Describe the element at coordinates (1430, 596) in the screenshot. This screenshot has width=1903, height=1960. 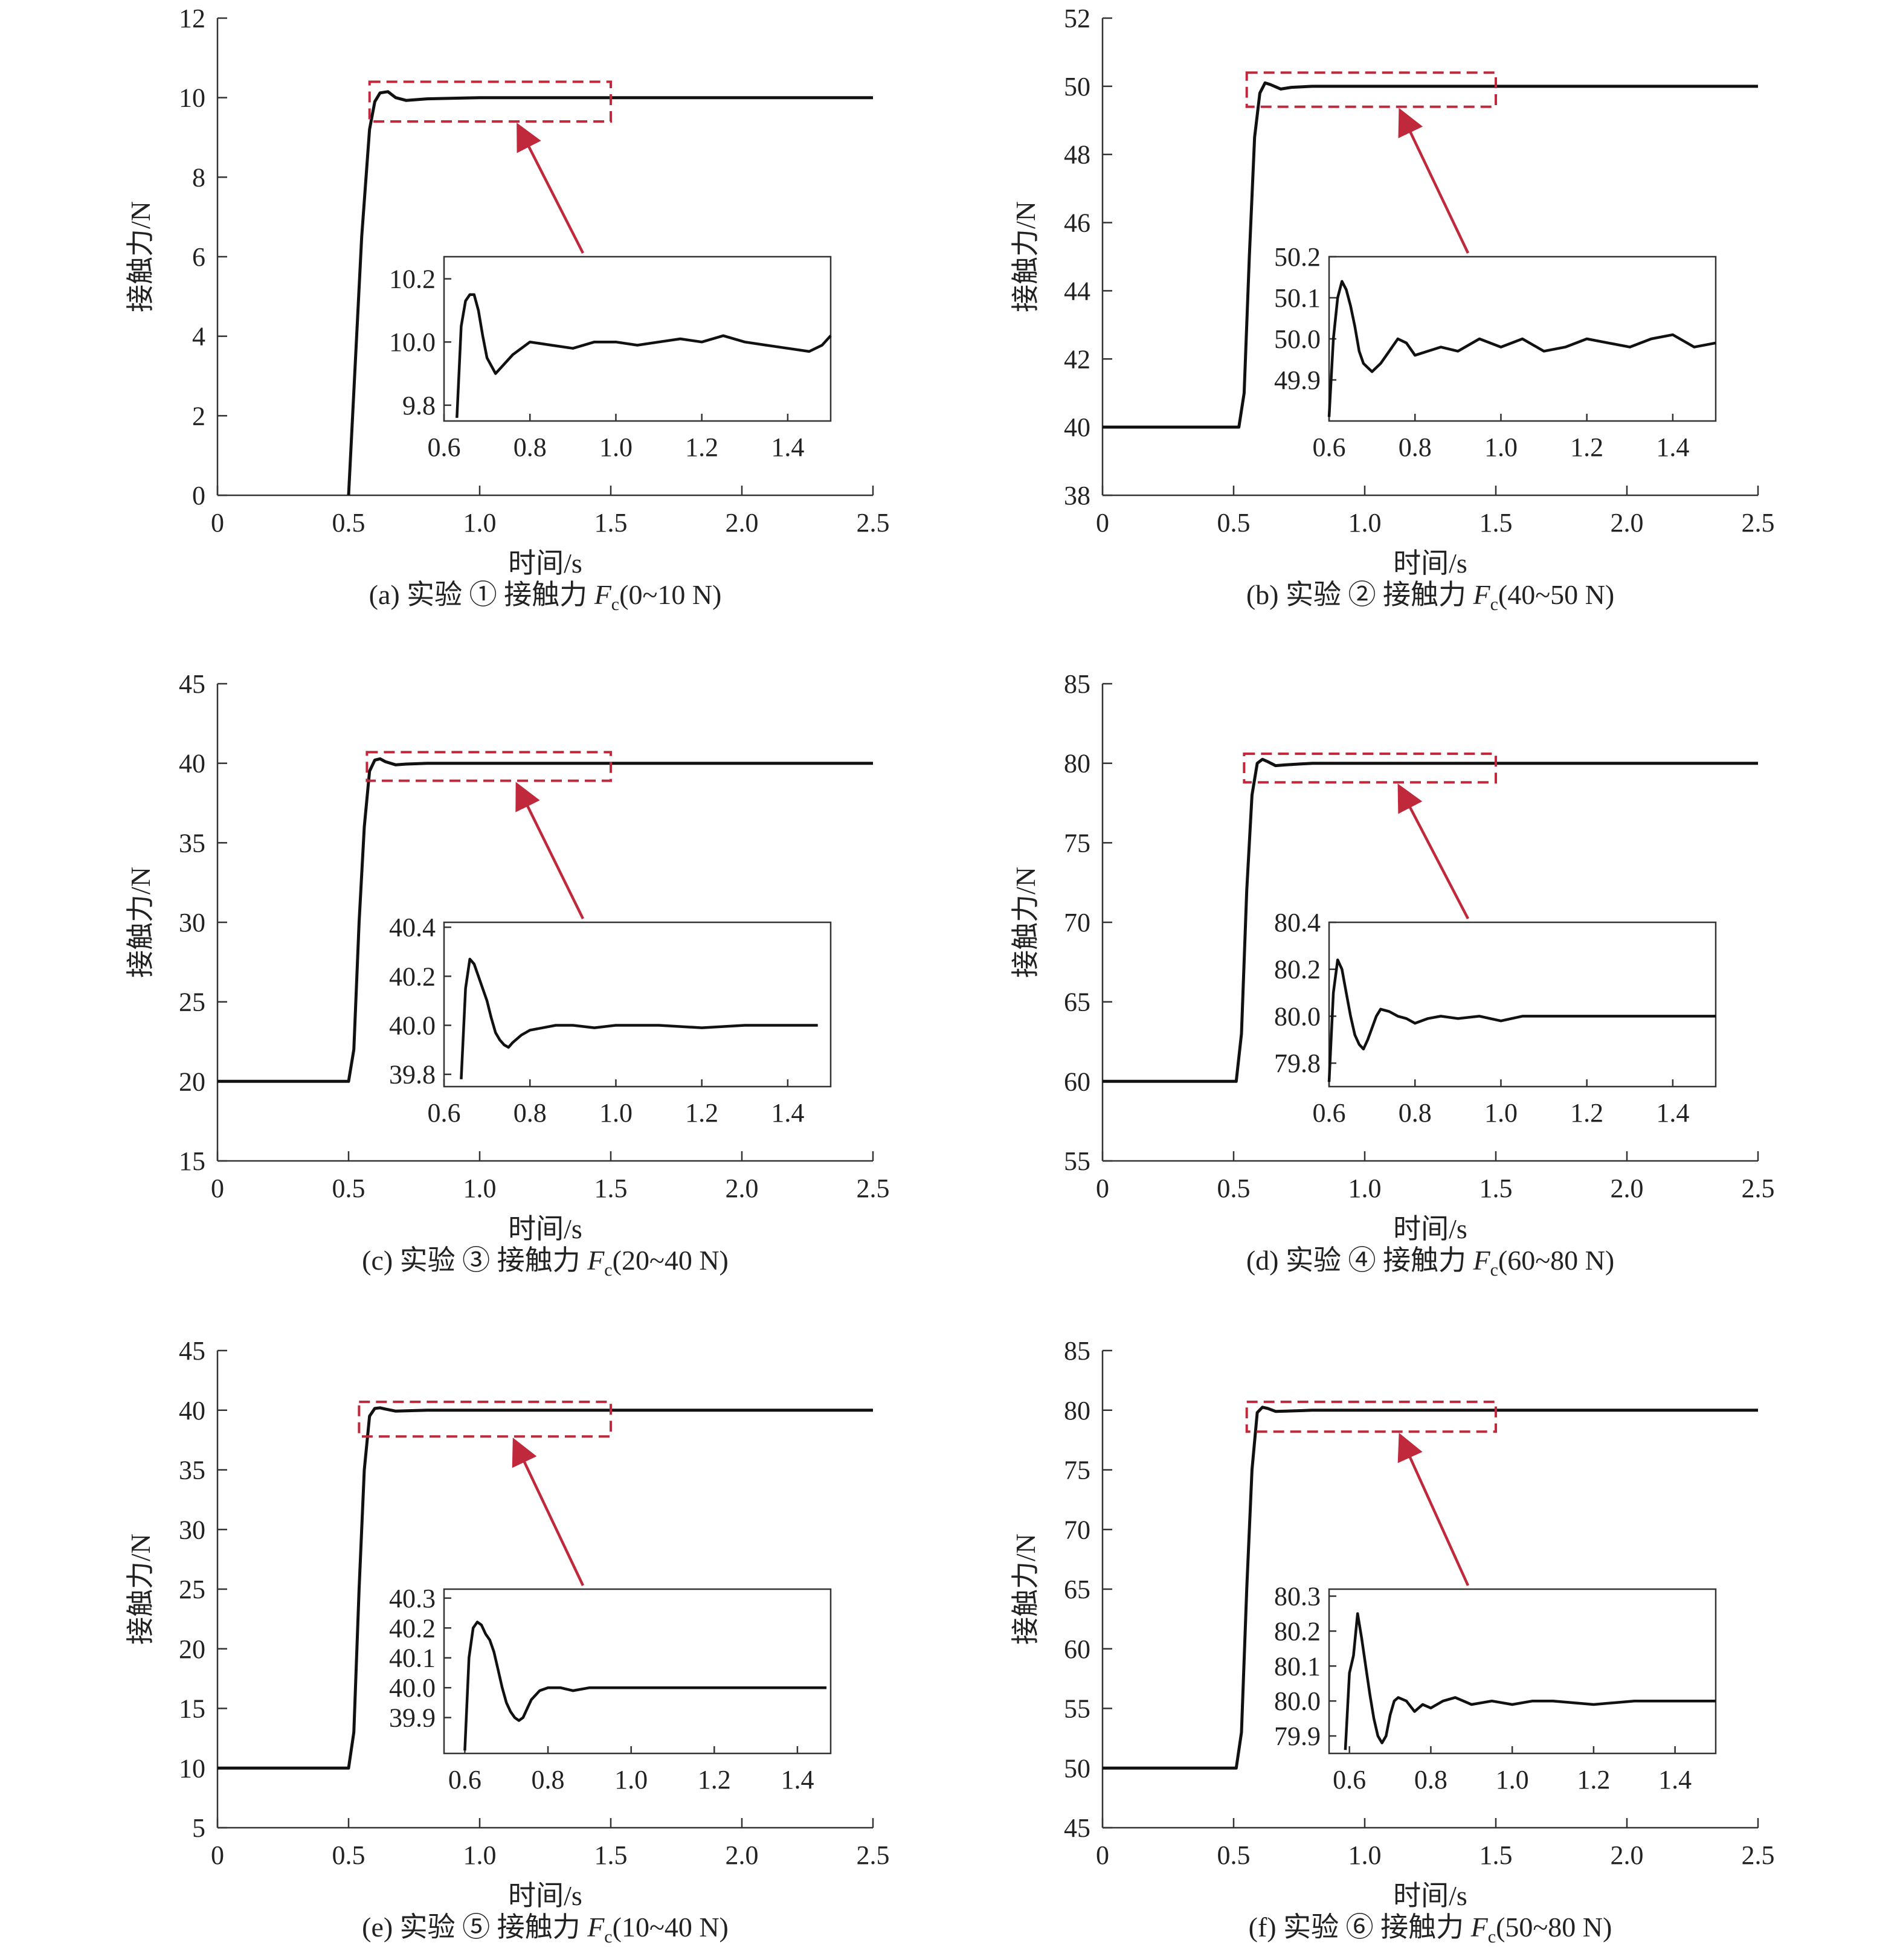
I see `panel-caption: (b) 实验 ② 接触力 Fc(40~50 N)` at that location.